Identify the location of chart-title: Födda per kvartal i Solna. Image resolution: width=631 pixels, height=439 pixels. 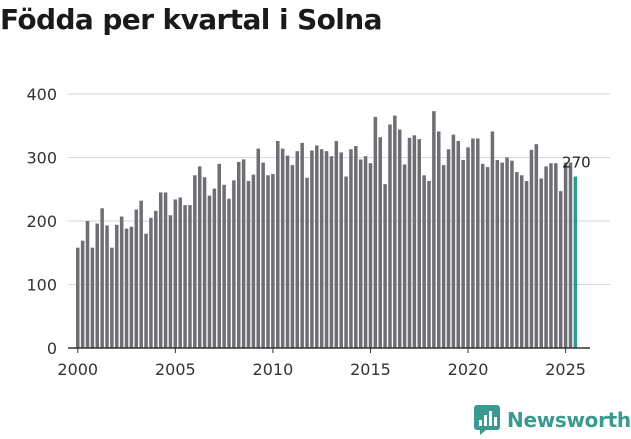
(191, 19).